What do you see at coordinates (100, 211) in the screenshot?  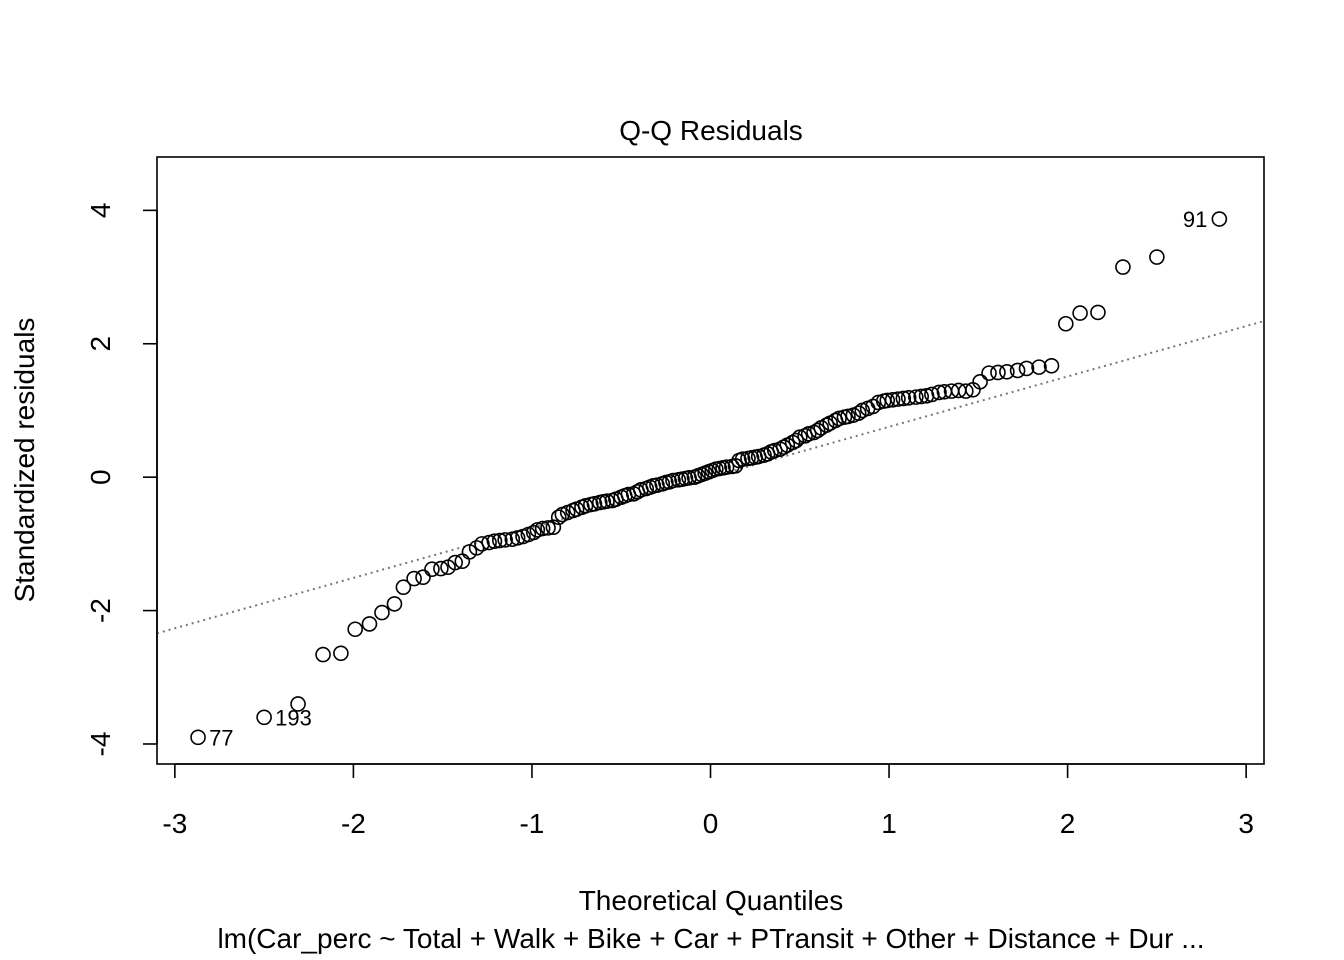 I see `y-tick-label: 4` at bounding box center [100, 211].